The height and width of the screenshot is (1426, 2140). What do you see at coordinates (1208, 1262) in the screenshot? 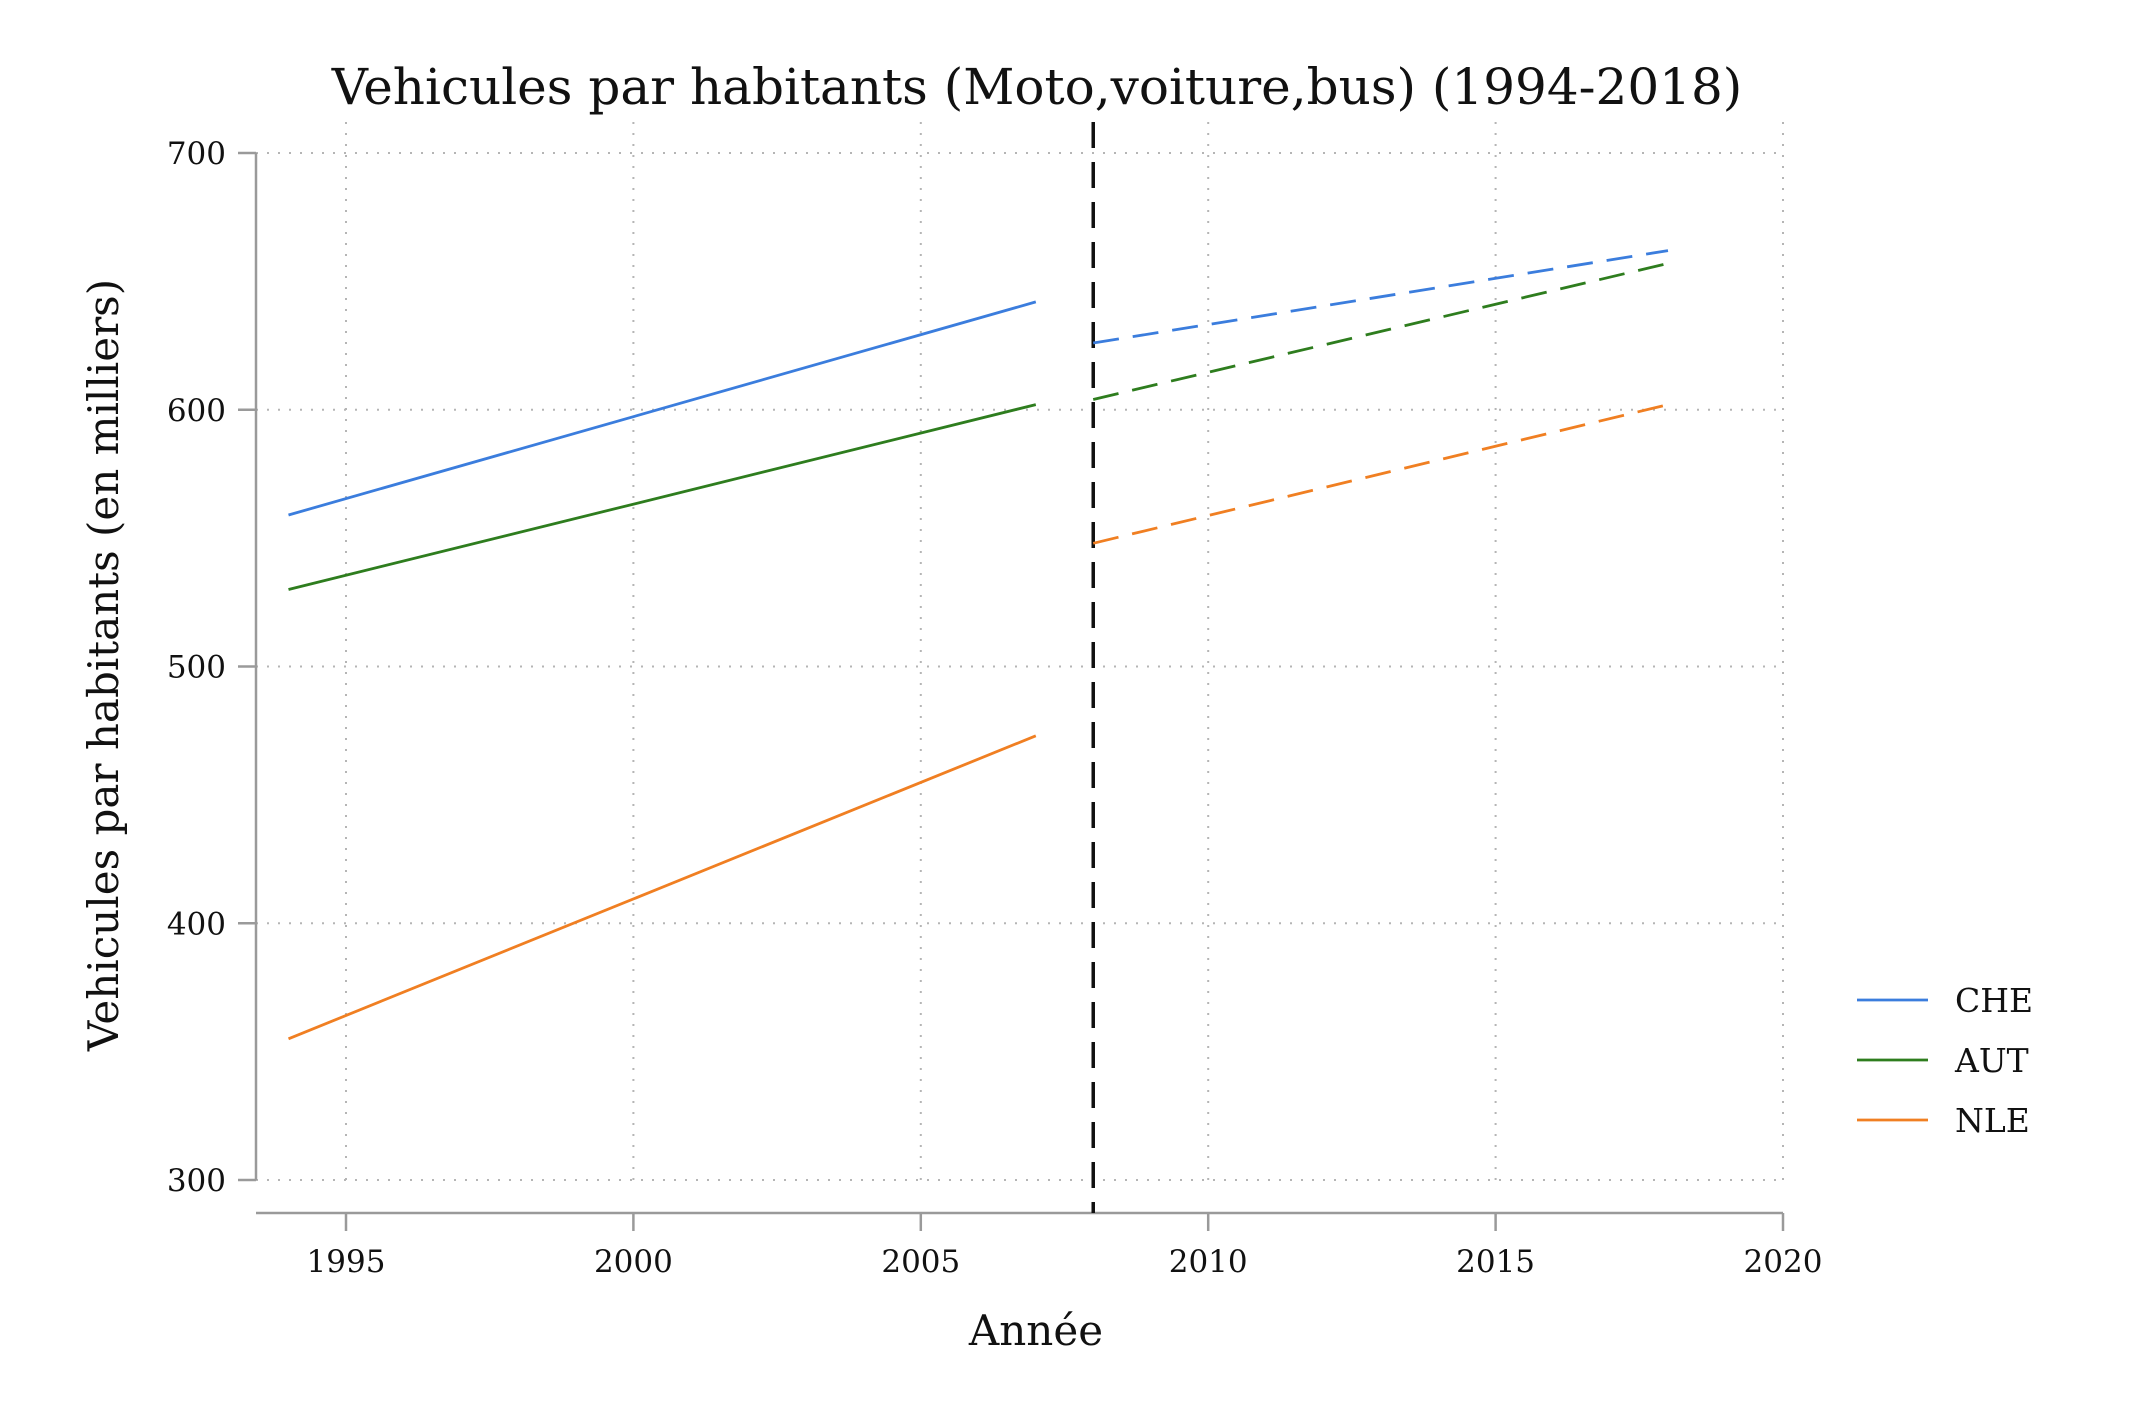
I see `x-tick-label: 2010` at bounding box center [1208, 1262].